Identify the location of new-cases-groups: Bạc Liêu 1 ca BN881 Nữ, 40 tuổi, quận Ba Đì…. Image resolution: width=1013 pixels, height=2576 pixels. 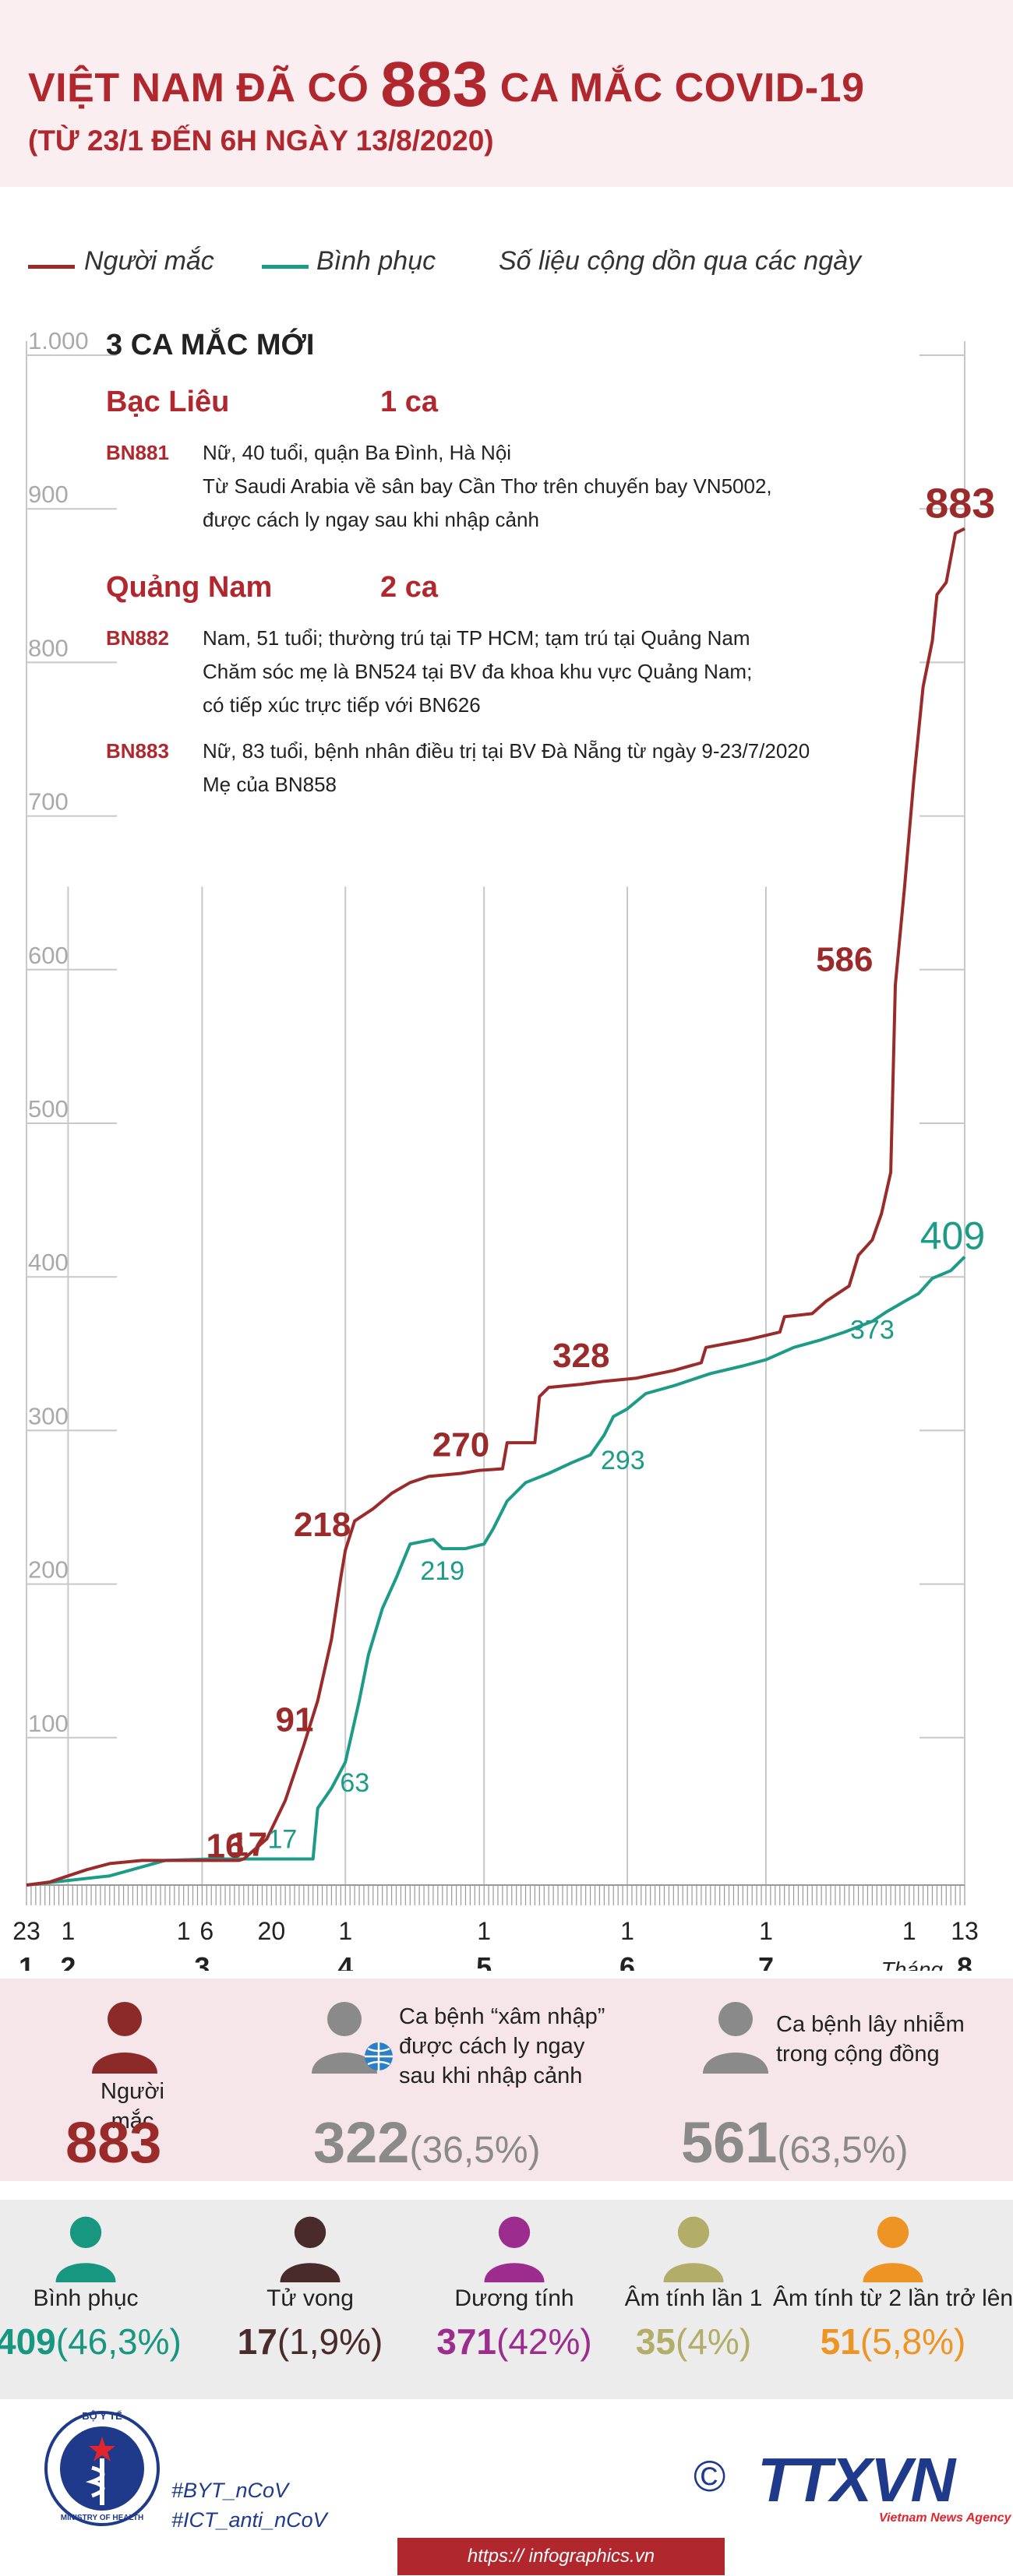
(495, 594).